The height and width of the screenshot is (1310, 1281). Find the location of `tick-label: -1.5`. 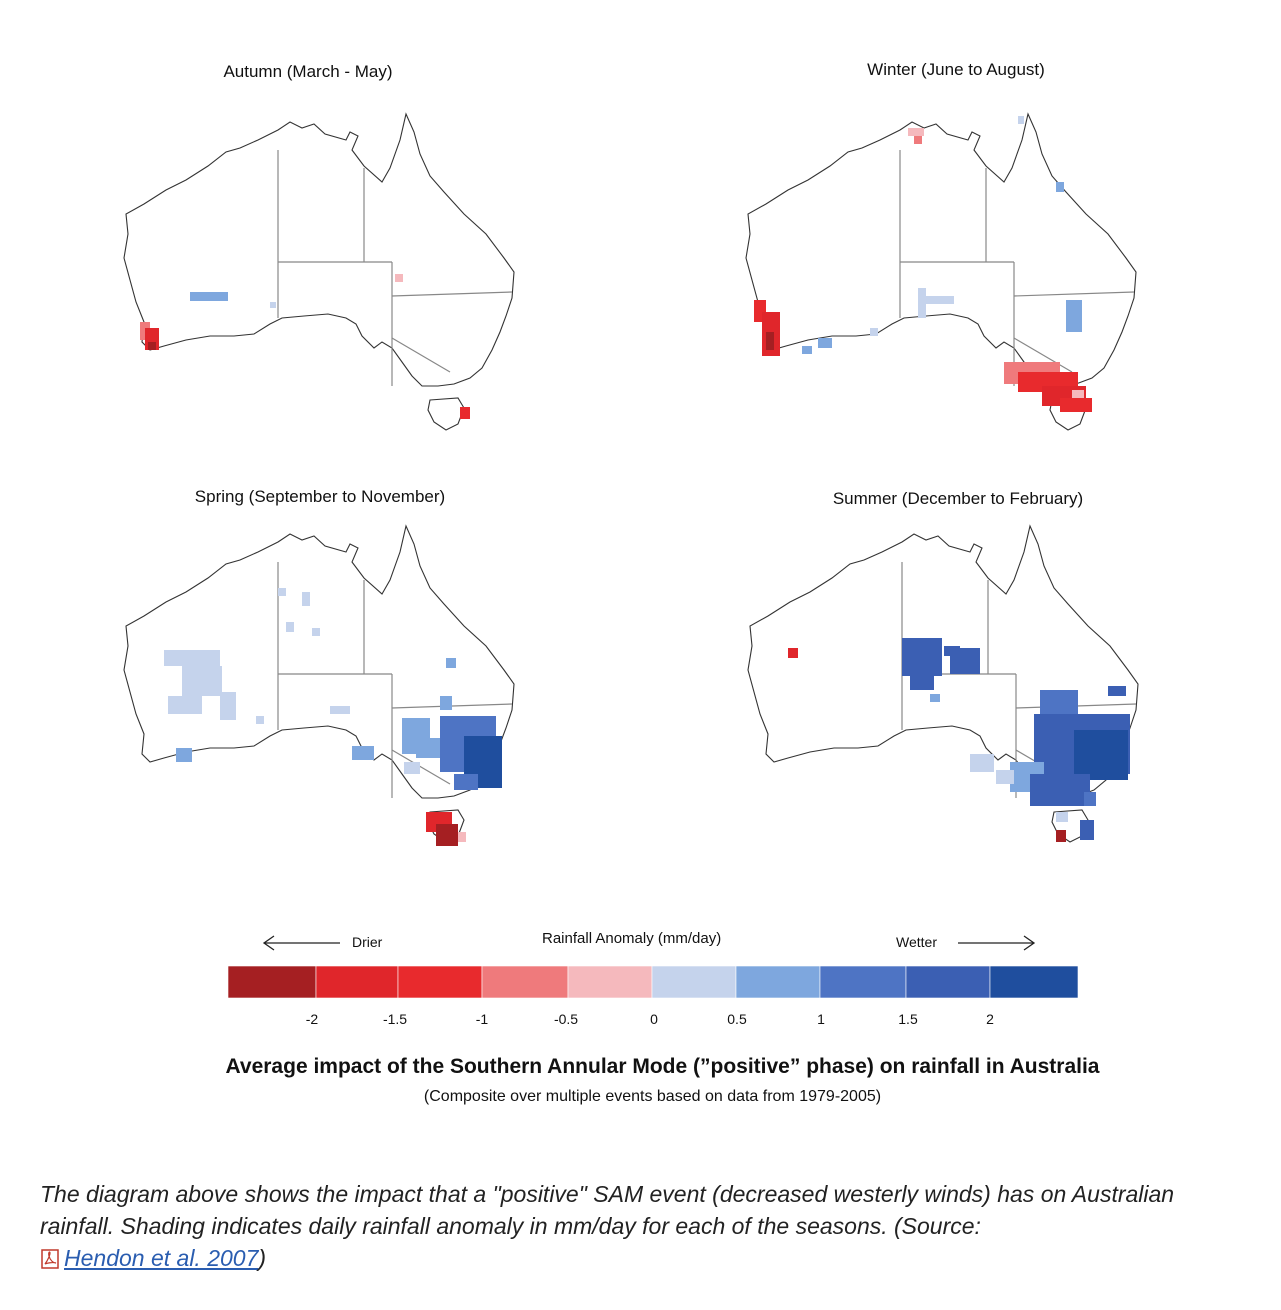

tick-label: -1.5 is located at coordinates (395, 1019).